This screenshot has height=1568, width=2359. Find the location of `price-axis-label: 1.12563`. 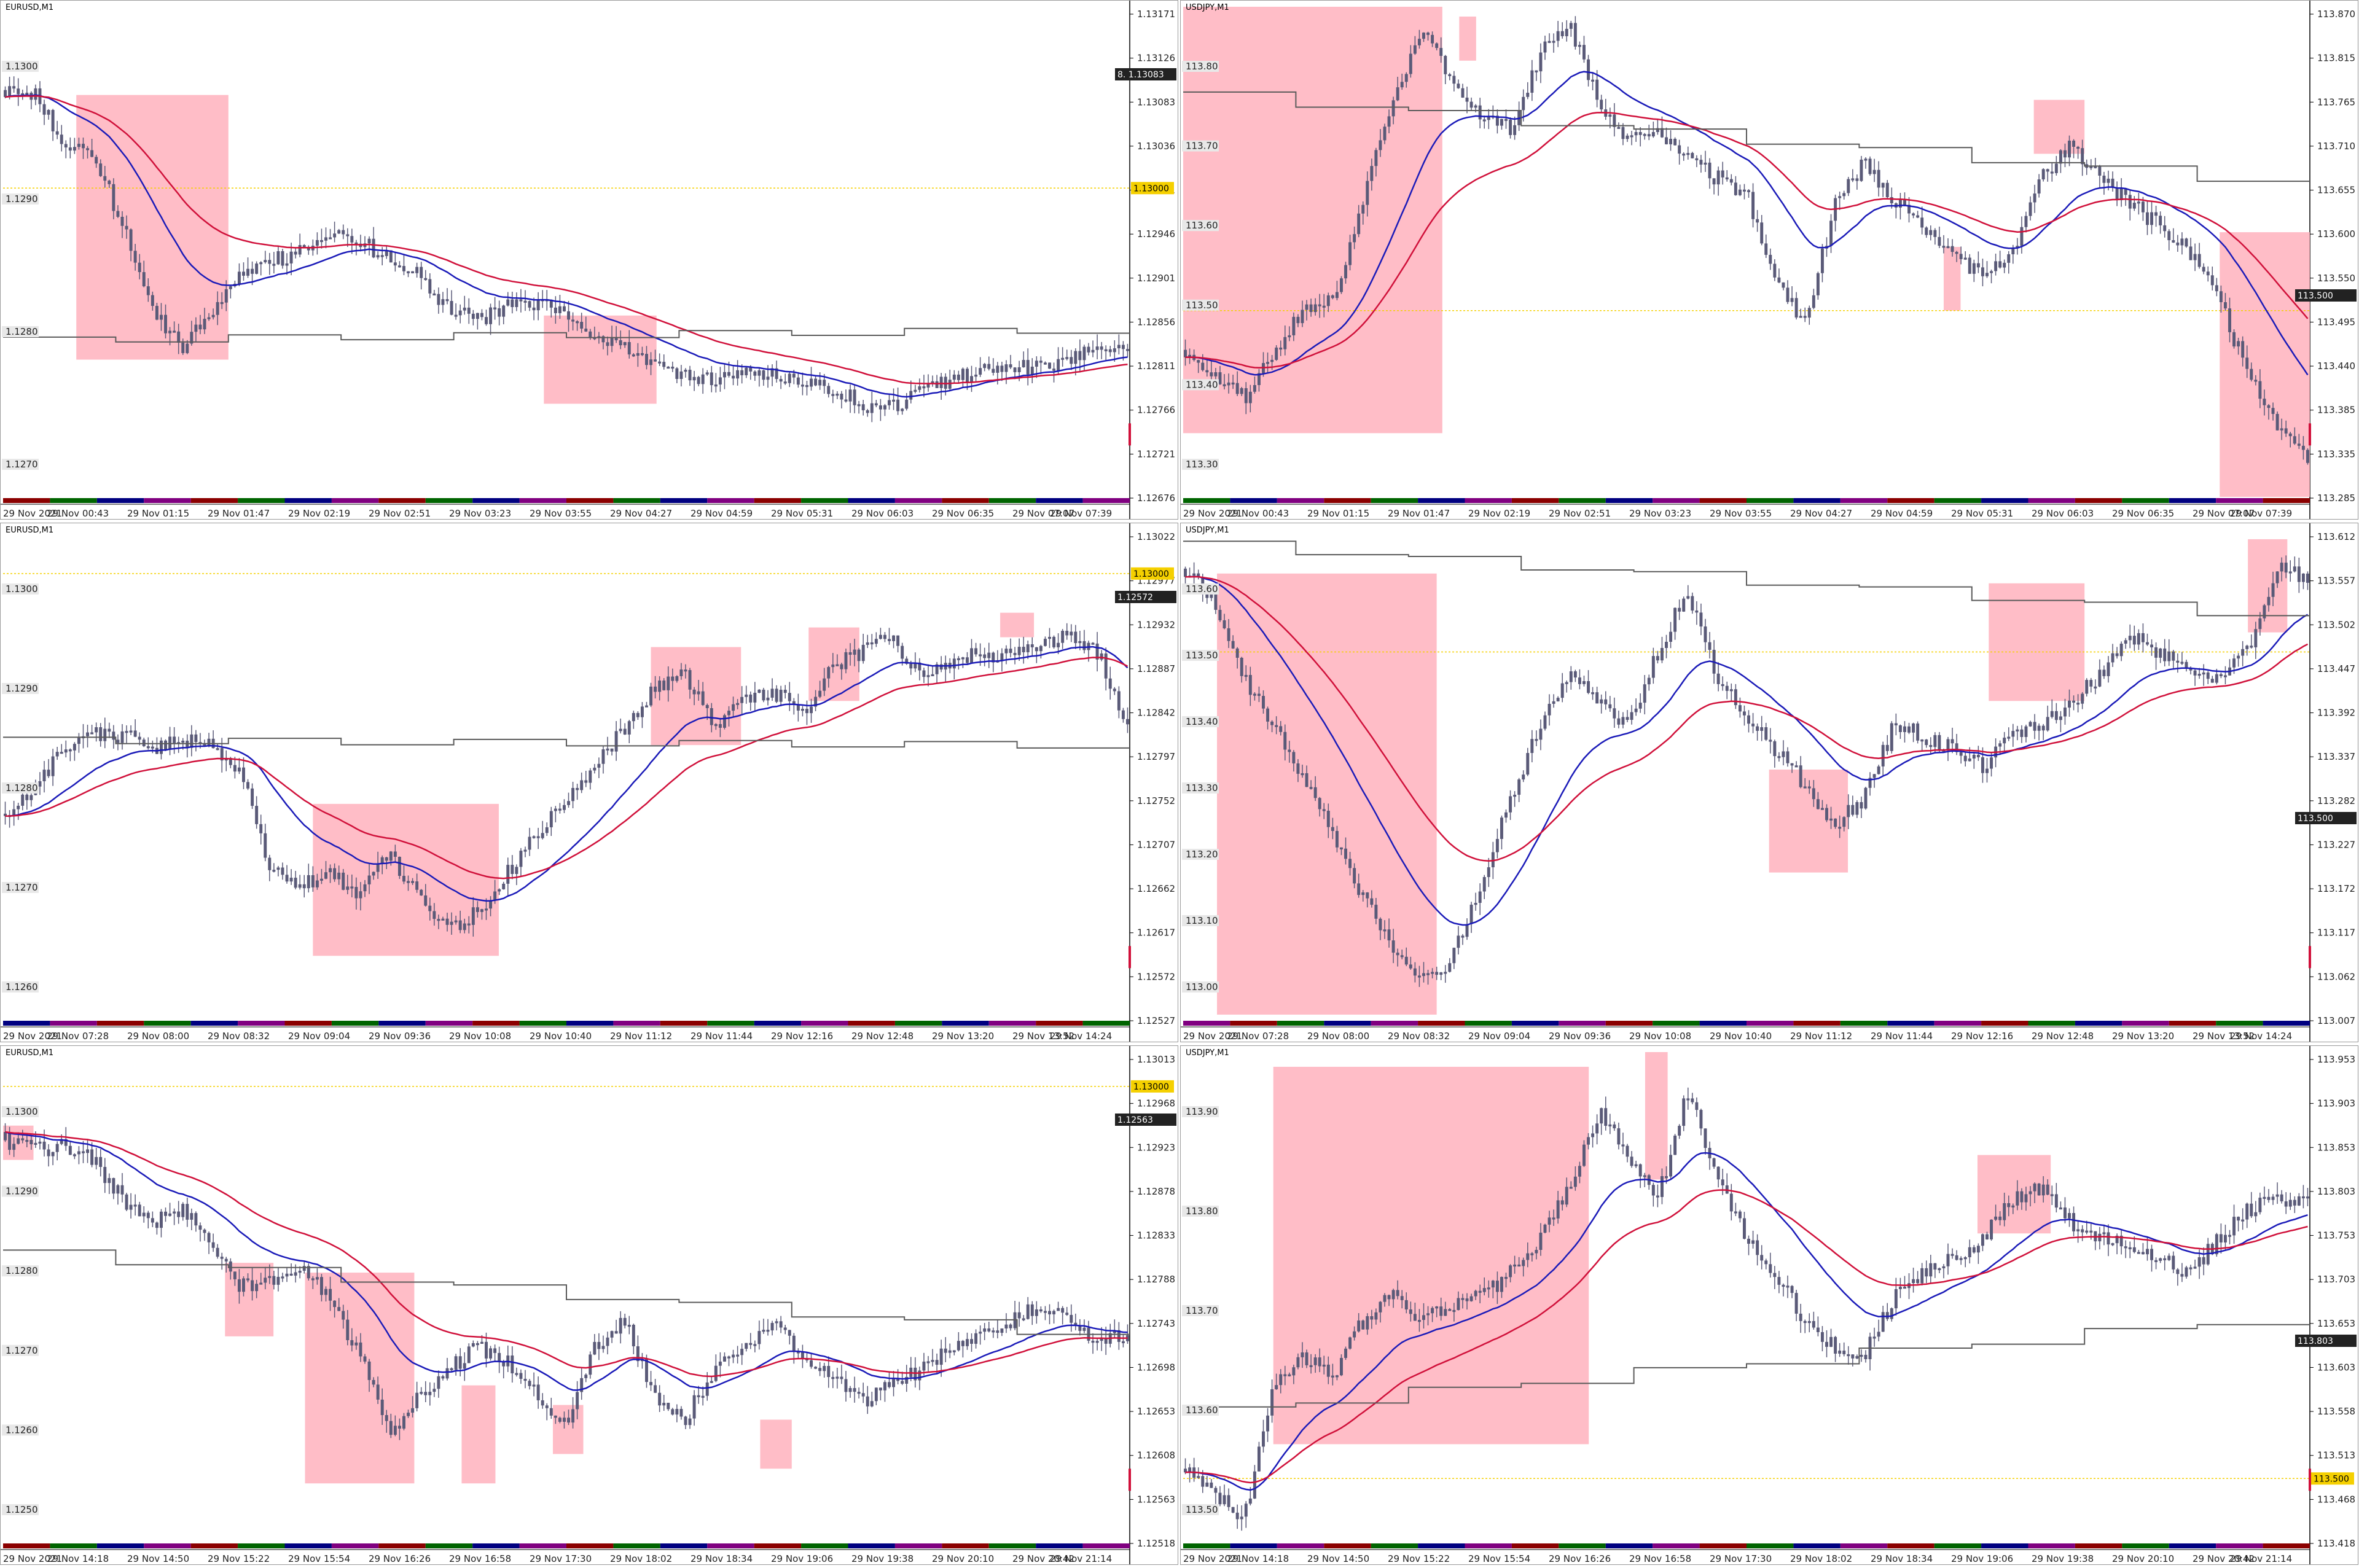

price-axis-label: 1.12563 is located at coordinates (1156, 1499).